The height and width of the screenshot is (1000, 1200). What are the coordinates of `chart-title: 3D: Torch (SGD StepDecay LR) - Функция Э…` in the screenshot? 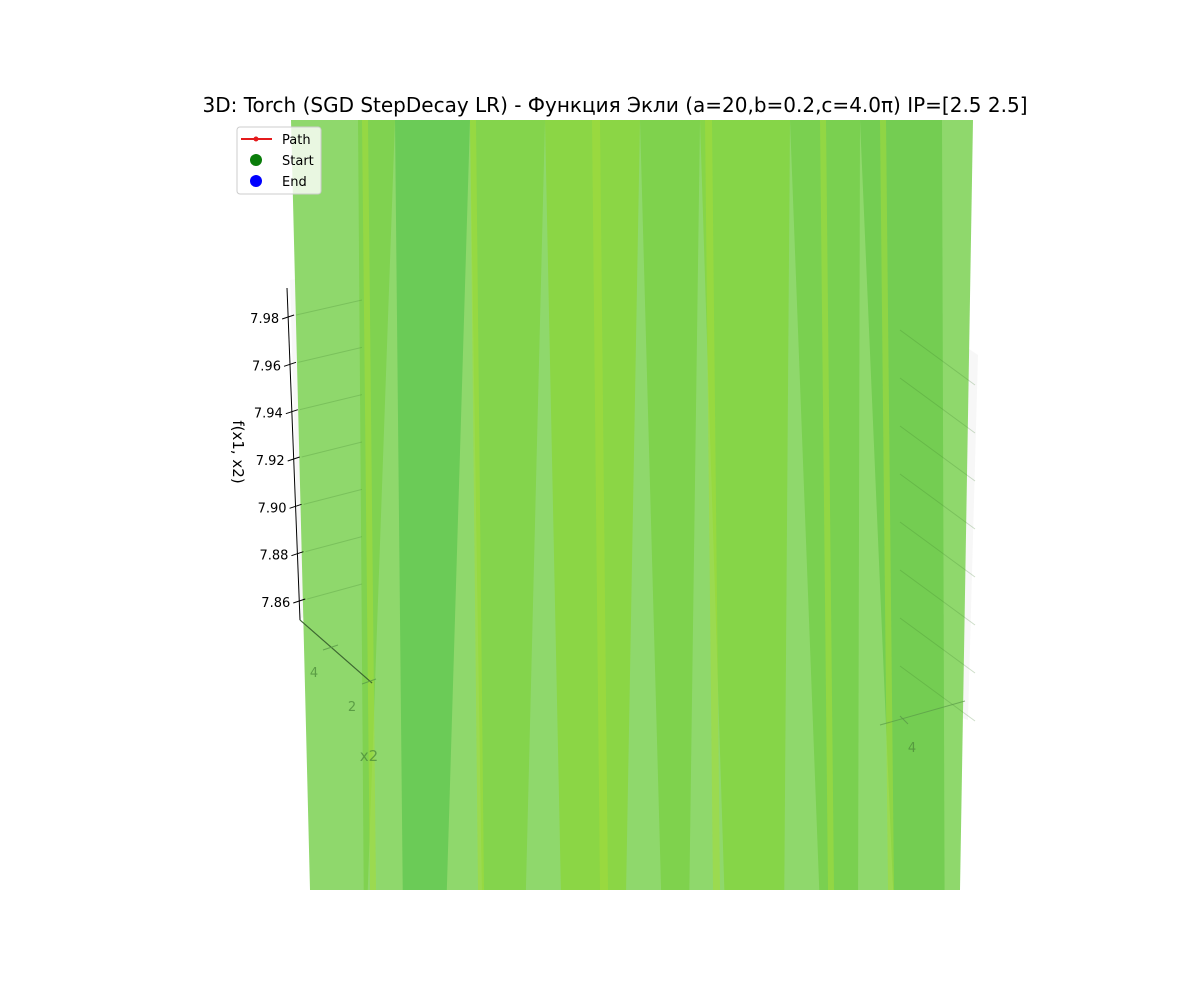 It's located at (615, 105).